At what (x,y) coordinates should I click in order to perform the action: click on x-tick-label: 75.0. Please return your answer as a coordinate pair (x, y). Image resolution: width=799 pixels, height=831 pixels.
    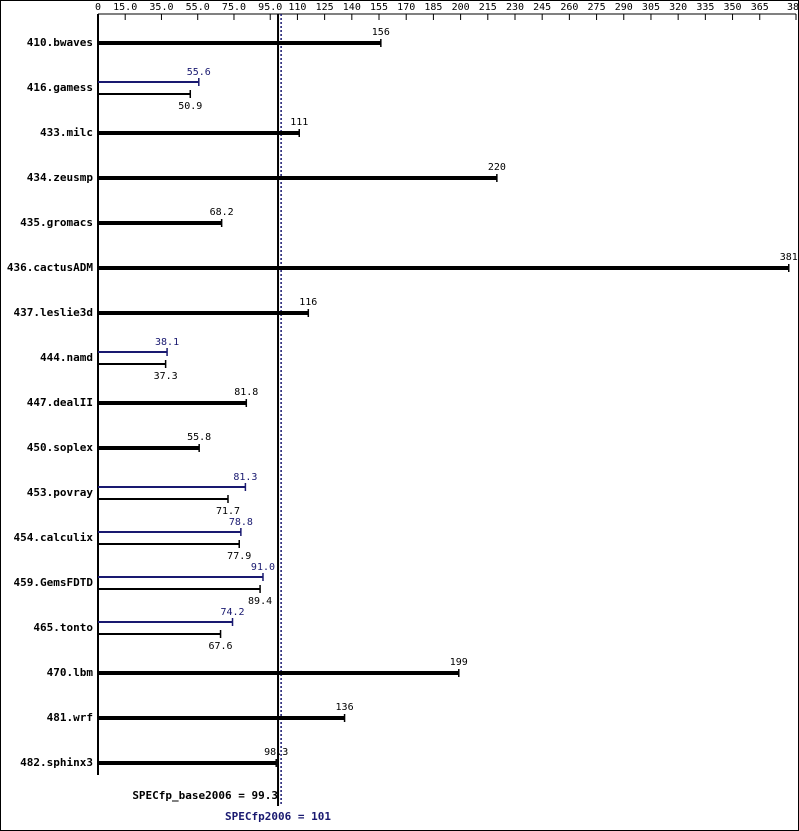
    Looking at the image, I should click on (234, 7).